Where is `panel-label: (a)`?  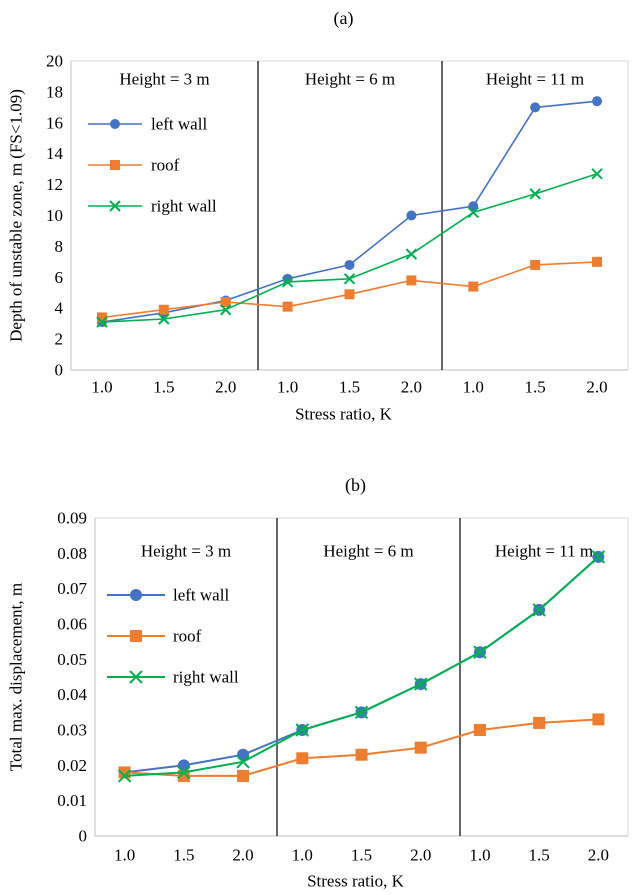 panel-label: (a) is located at coordinates (344, 18).